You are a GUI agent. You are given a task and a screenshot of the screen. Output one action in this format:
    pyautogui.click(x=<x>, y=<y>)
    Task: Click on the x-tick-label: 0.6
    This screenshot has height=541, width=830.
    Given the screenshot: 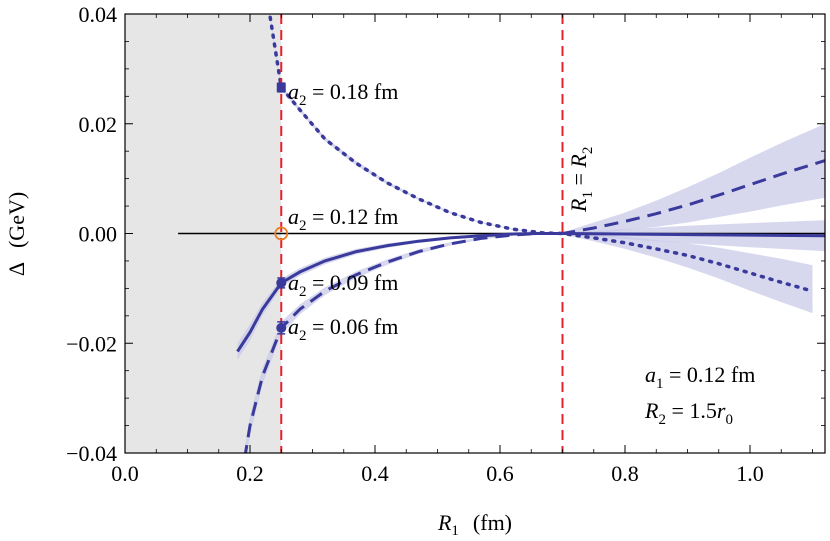 What is the action you would take?
    pyautogui.click(x=500, y=473)
    